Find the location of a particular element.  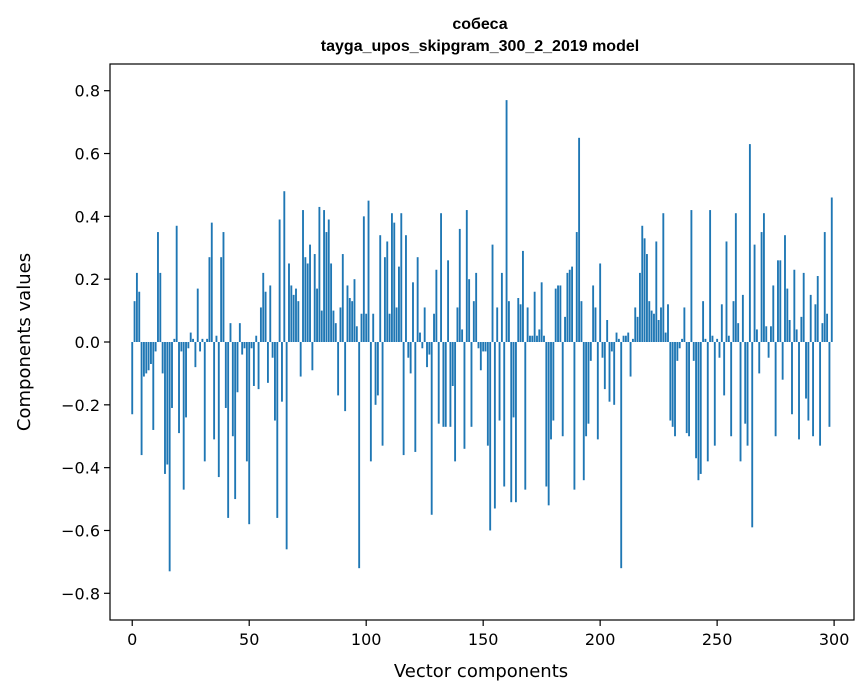

chart-title: собеса is located at coordinates (479, 24).